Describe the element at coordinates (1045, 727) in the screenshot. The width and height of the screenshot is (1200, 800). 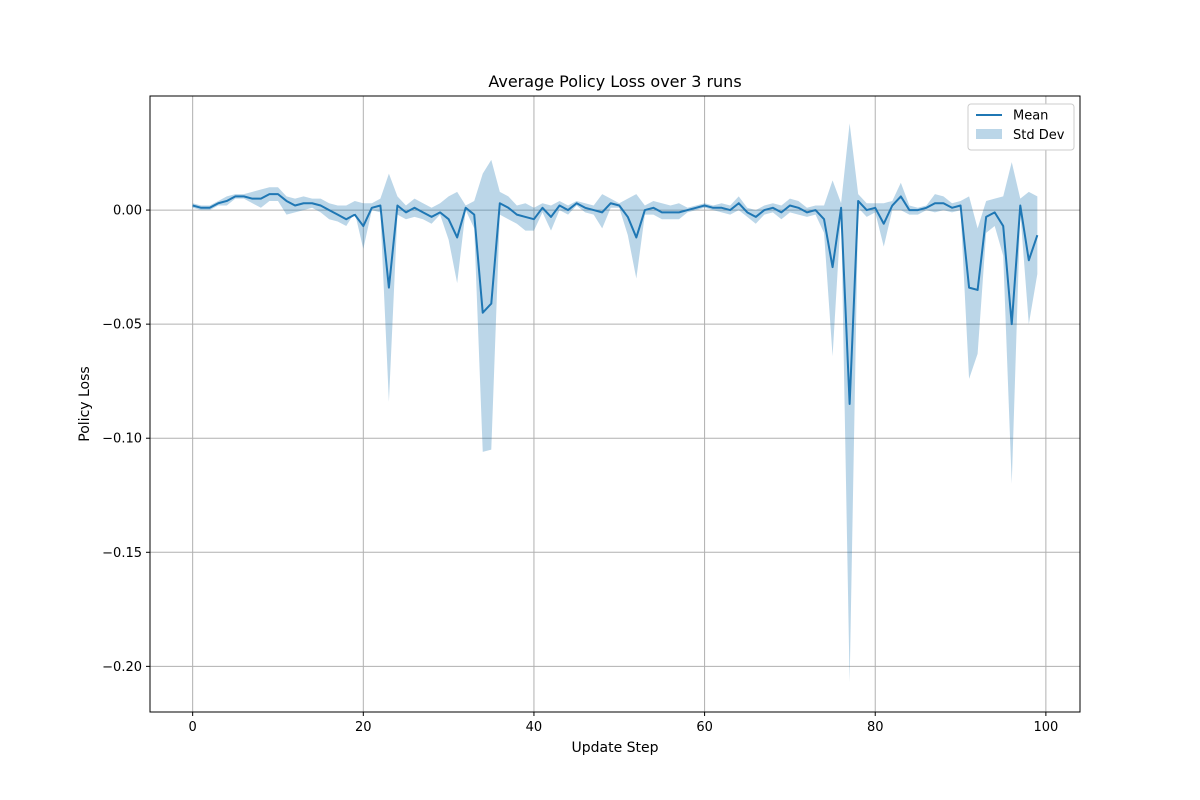
I see `x-tick-label: 100` at that location.